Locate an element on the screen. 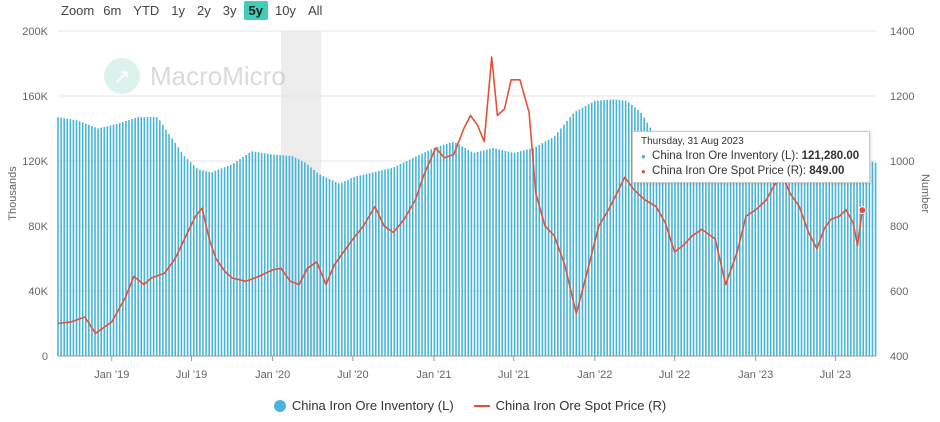  y-left-tick-label: 200K is located at coordinates (35, 32).